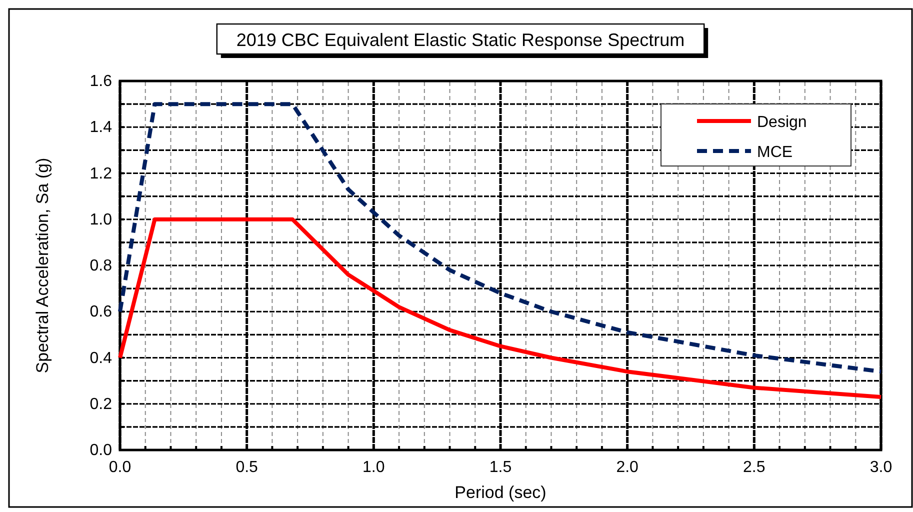  I want to click on x-tick-label: 2.0, so click(627, 467).